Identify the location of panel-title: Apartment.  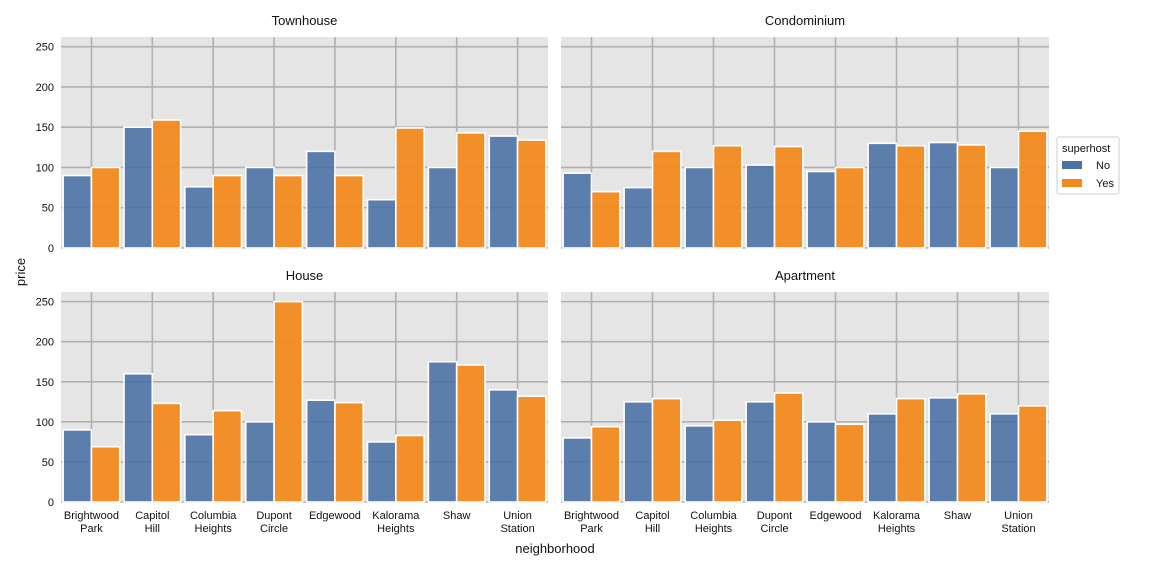
(805, 275).